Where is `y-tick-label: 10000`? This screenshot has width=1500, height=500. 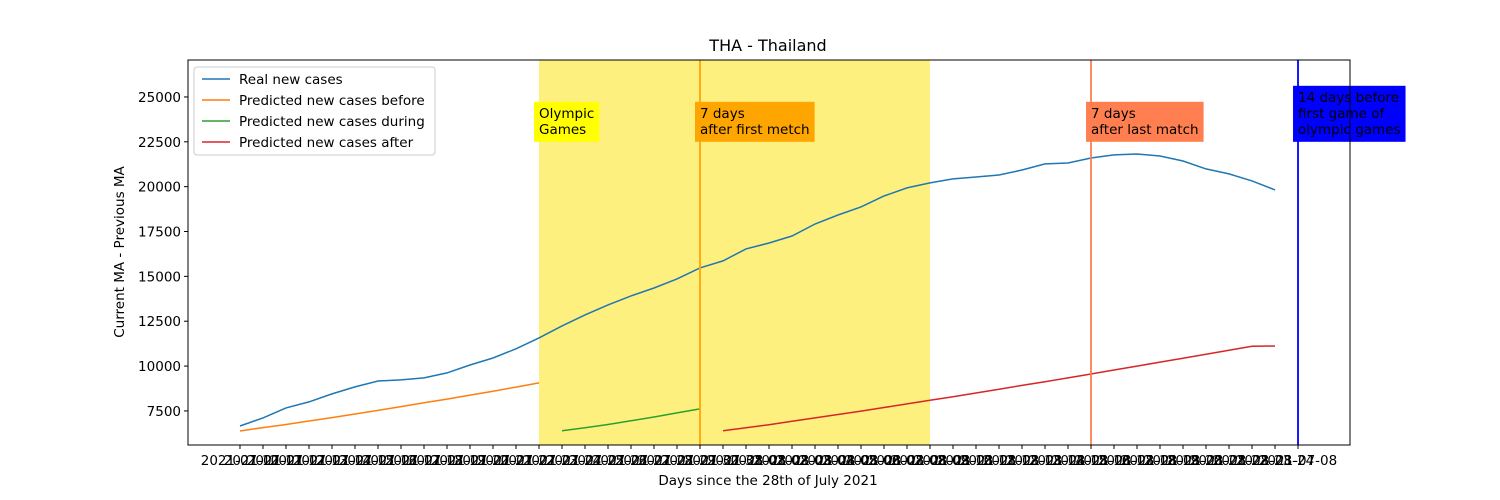 y-tick-label: 10000 is located at coordinates (159, 367).